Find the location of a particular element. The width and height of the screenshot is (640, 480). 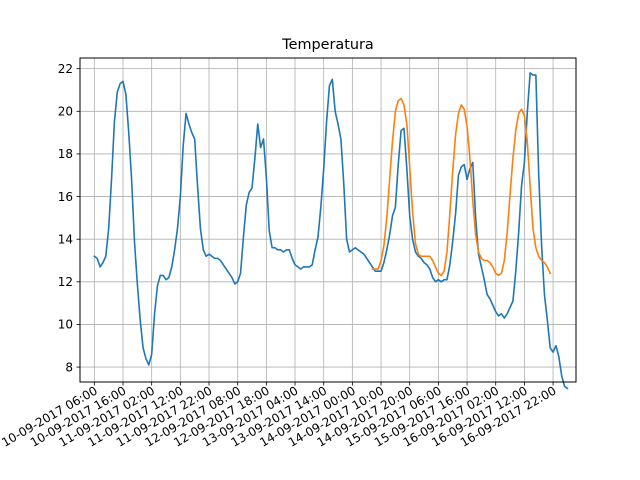

y-tick-label: 14 is located at coordinates (65, 239).